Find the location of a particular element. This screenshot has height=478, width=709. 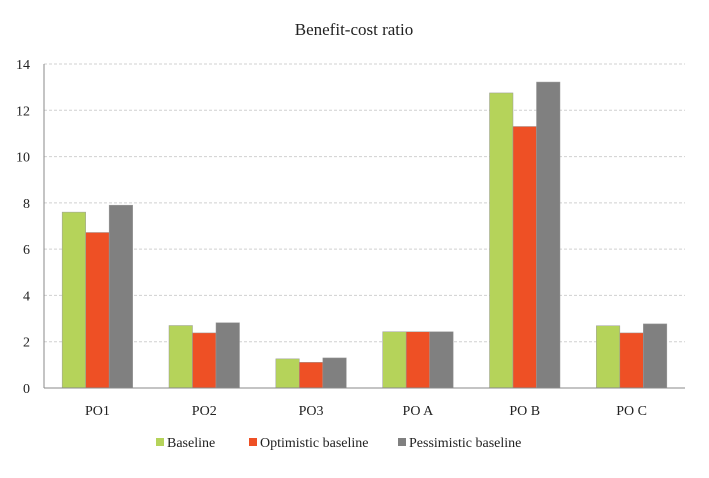

x-tick-label: PO1 is located at coordinates (97, 411).